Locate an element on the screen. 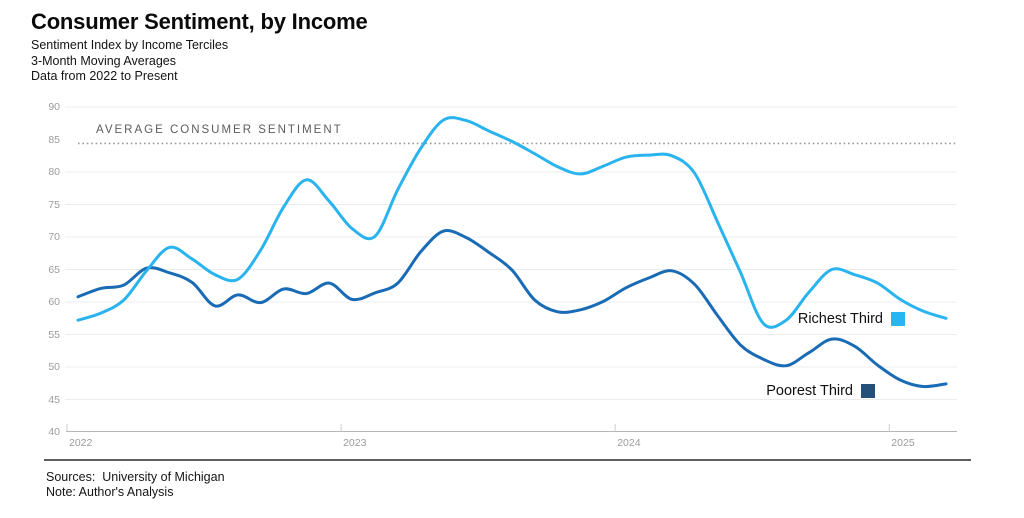 The image size is (1024, 518). page-title: Consumer Sentiment, by Income is located at coordinates (199, 21).